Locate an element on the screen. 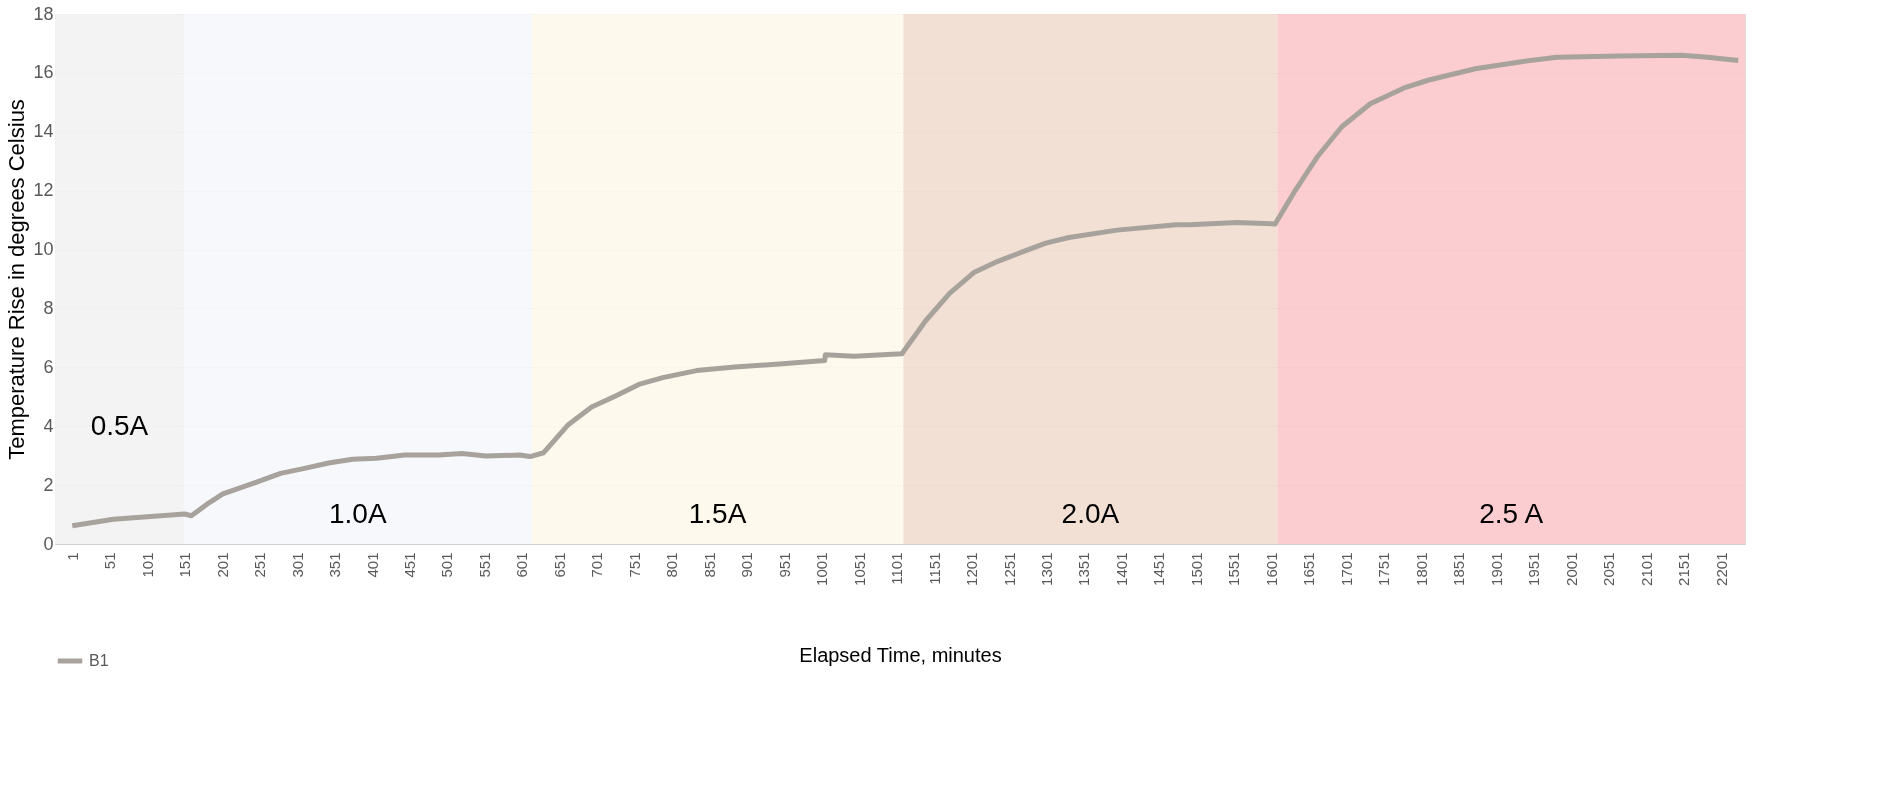  x-tick-label: 2101 is located at coordinates (1646, 569).